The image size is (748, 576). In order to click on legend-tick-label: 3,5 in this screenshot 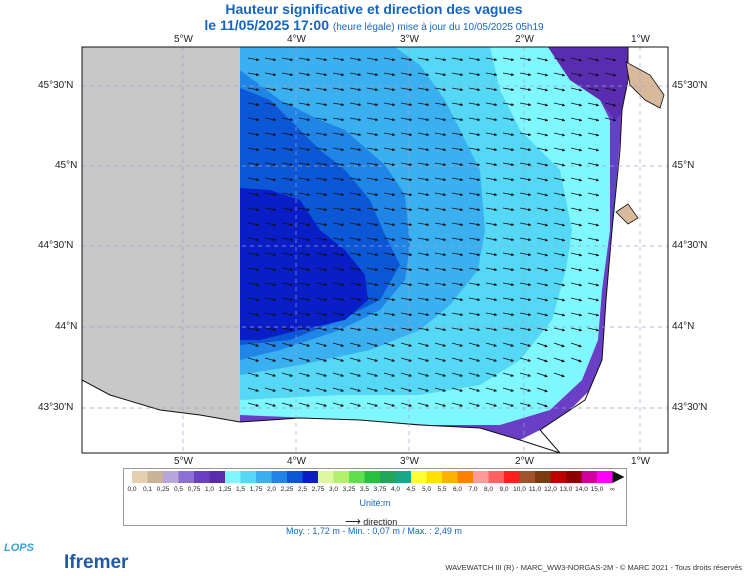, I will do `click(364, 489)`.